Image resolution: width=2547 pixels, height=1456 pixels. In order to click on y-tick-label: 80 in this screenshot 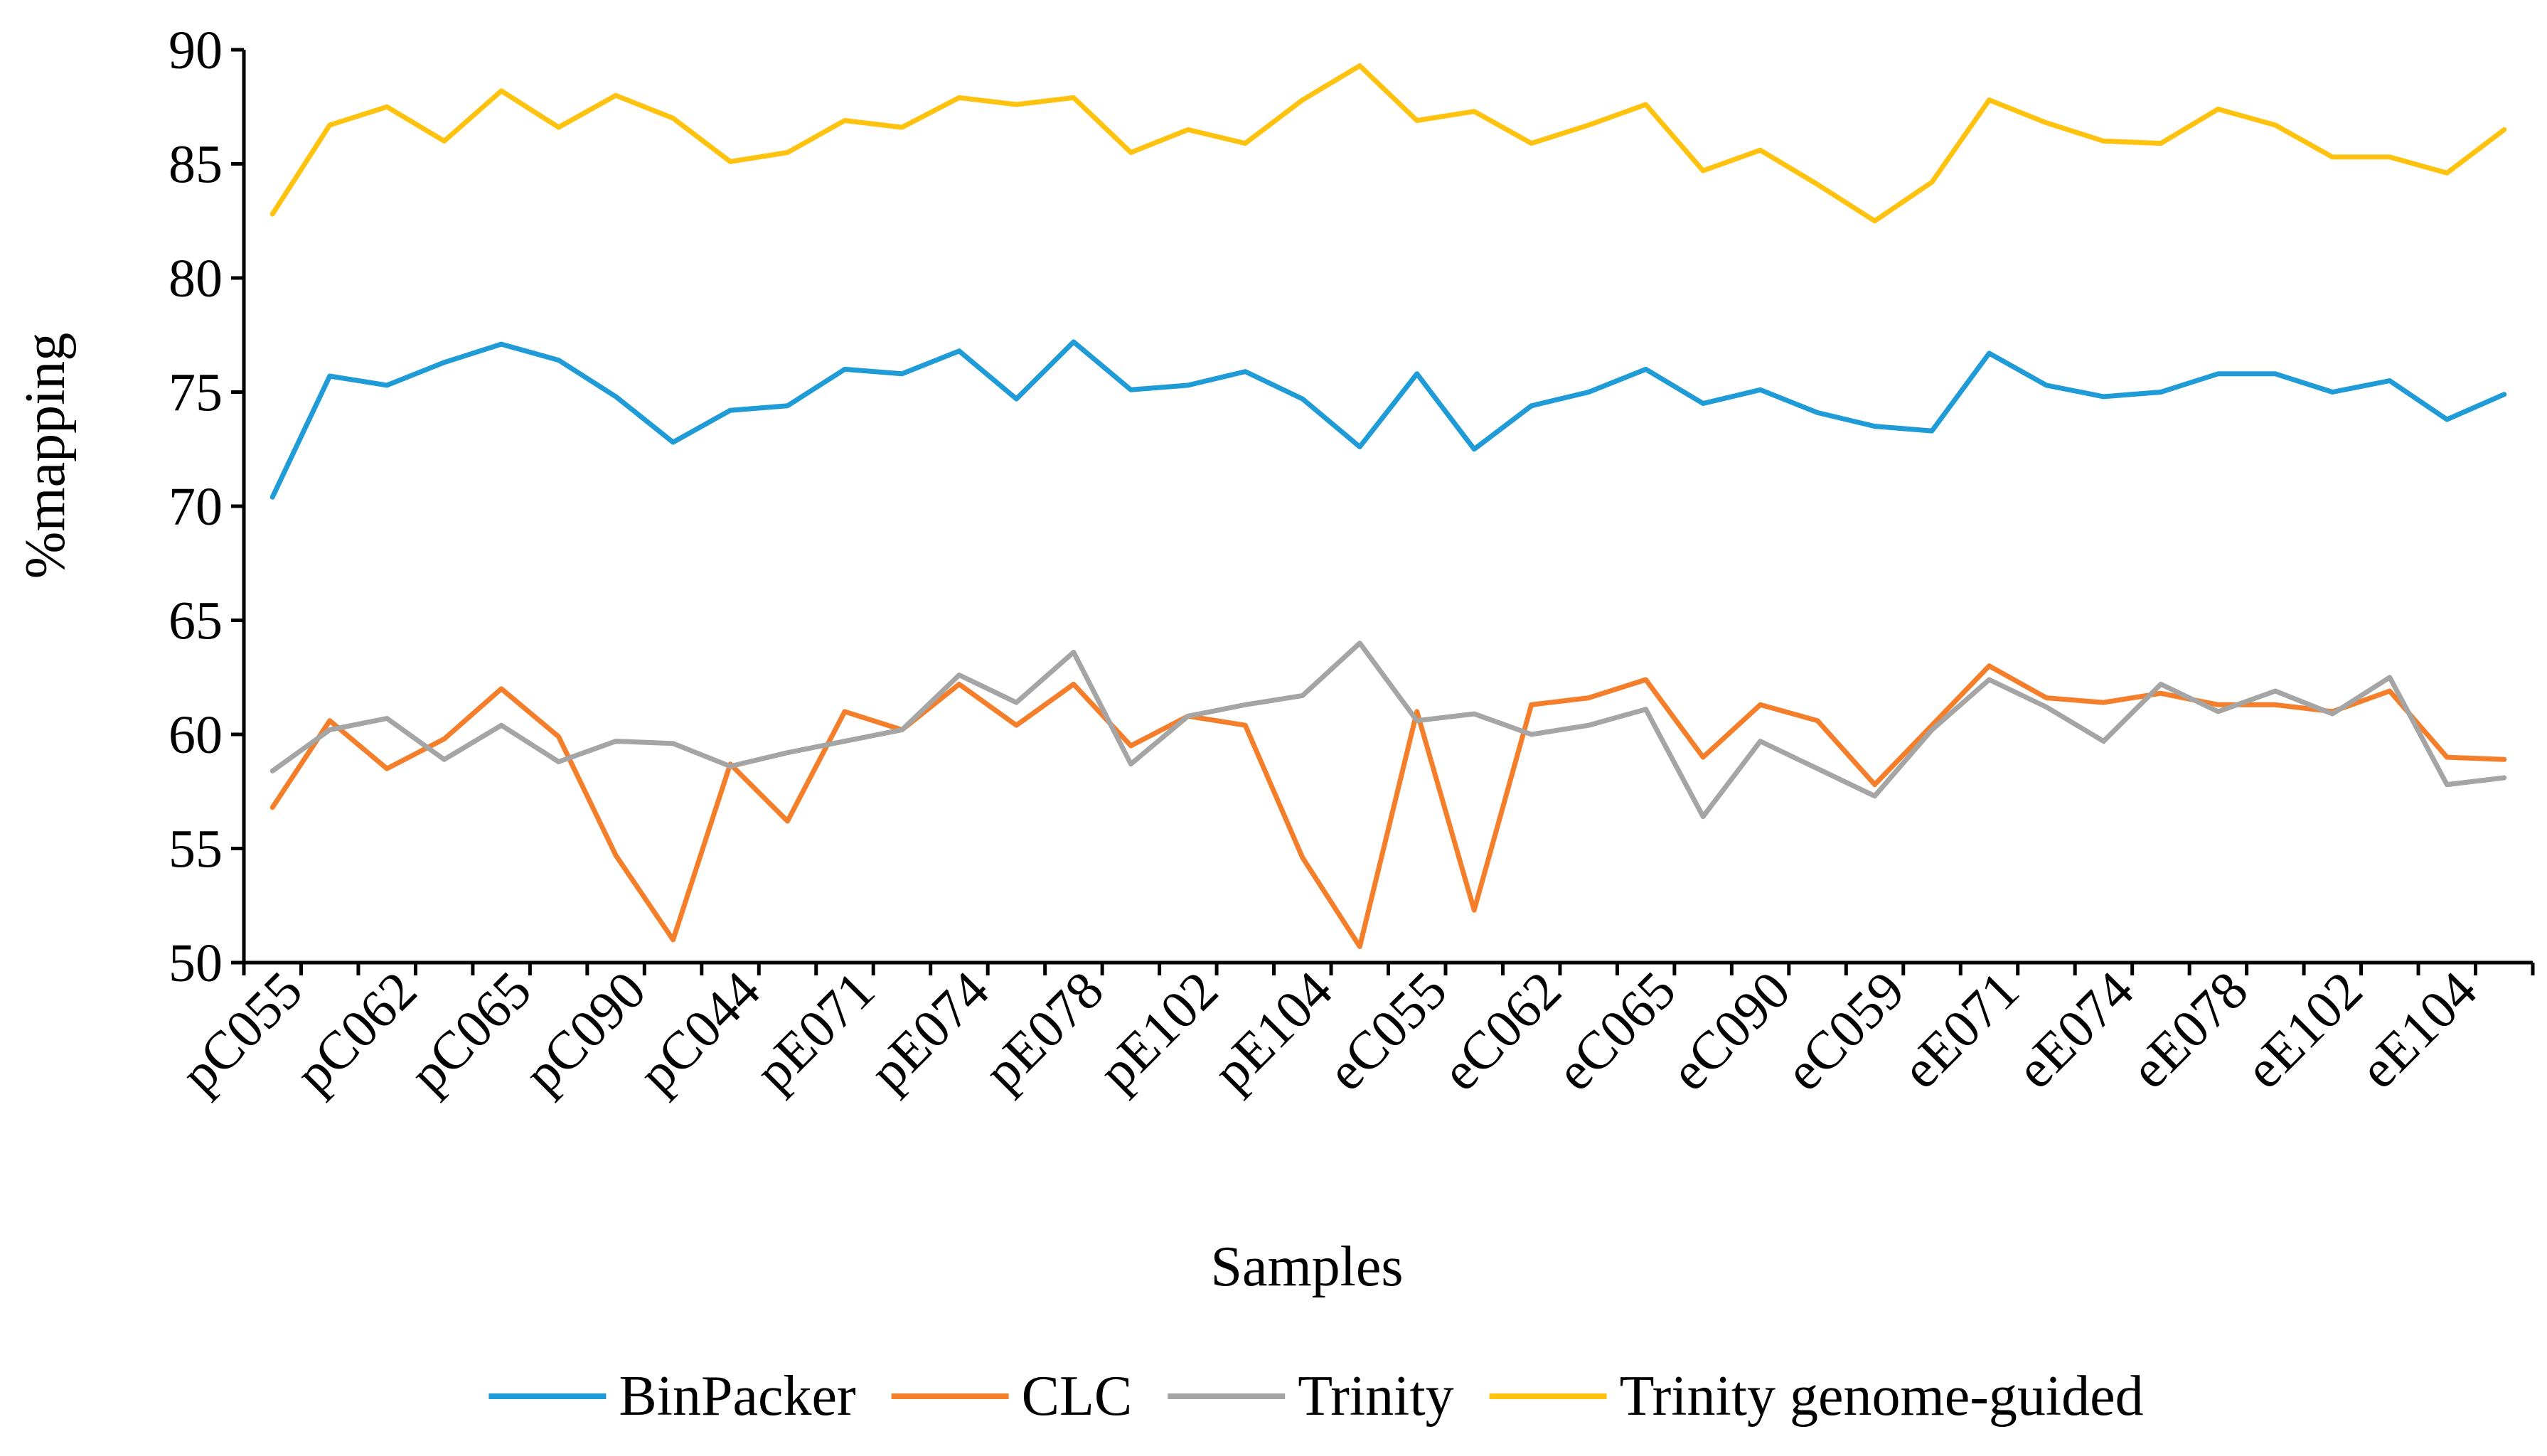, I will do `click(196, 279)`.